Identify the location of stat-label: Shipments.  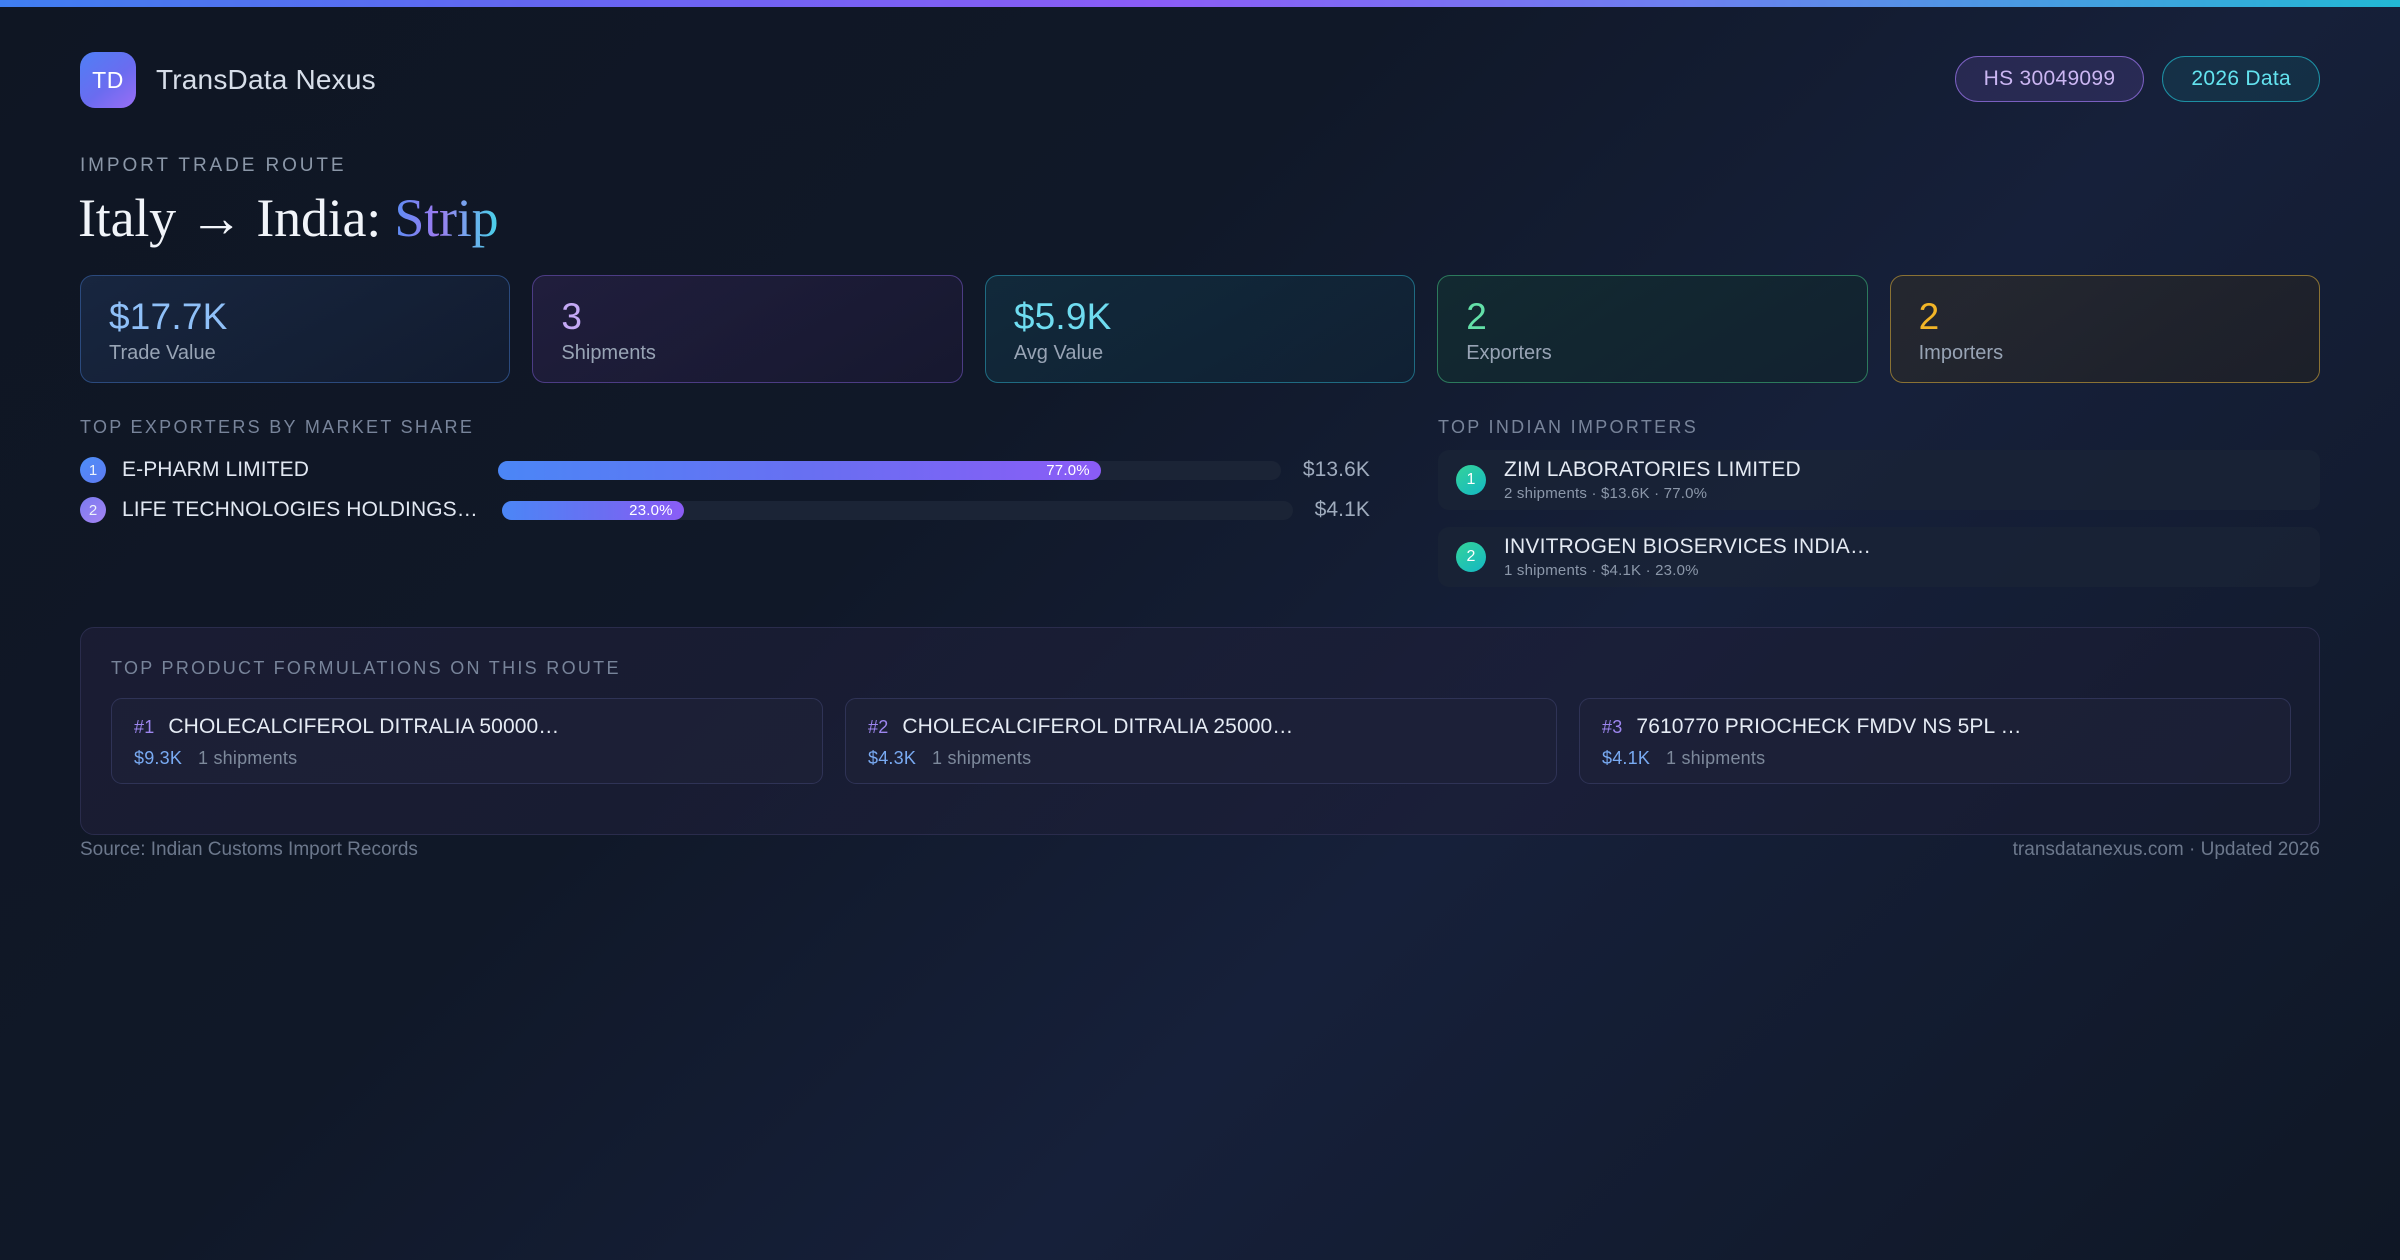
(608, 353).